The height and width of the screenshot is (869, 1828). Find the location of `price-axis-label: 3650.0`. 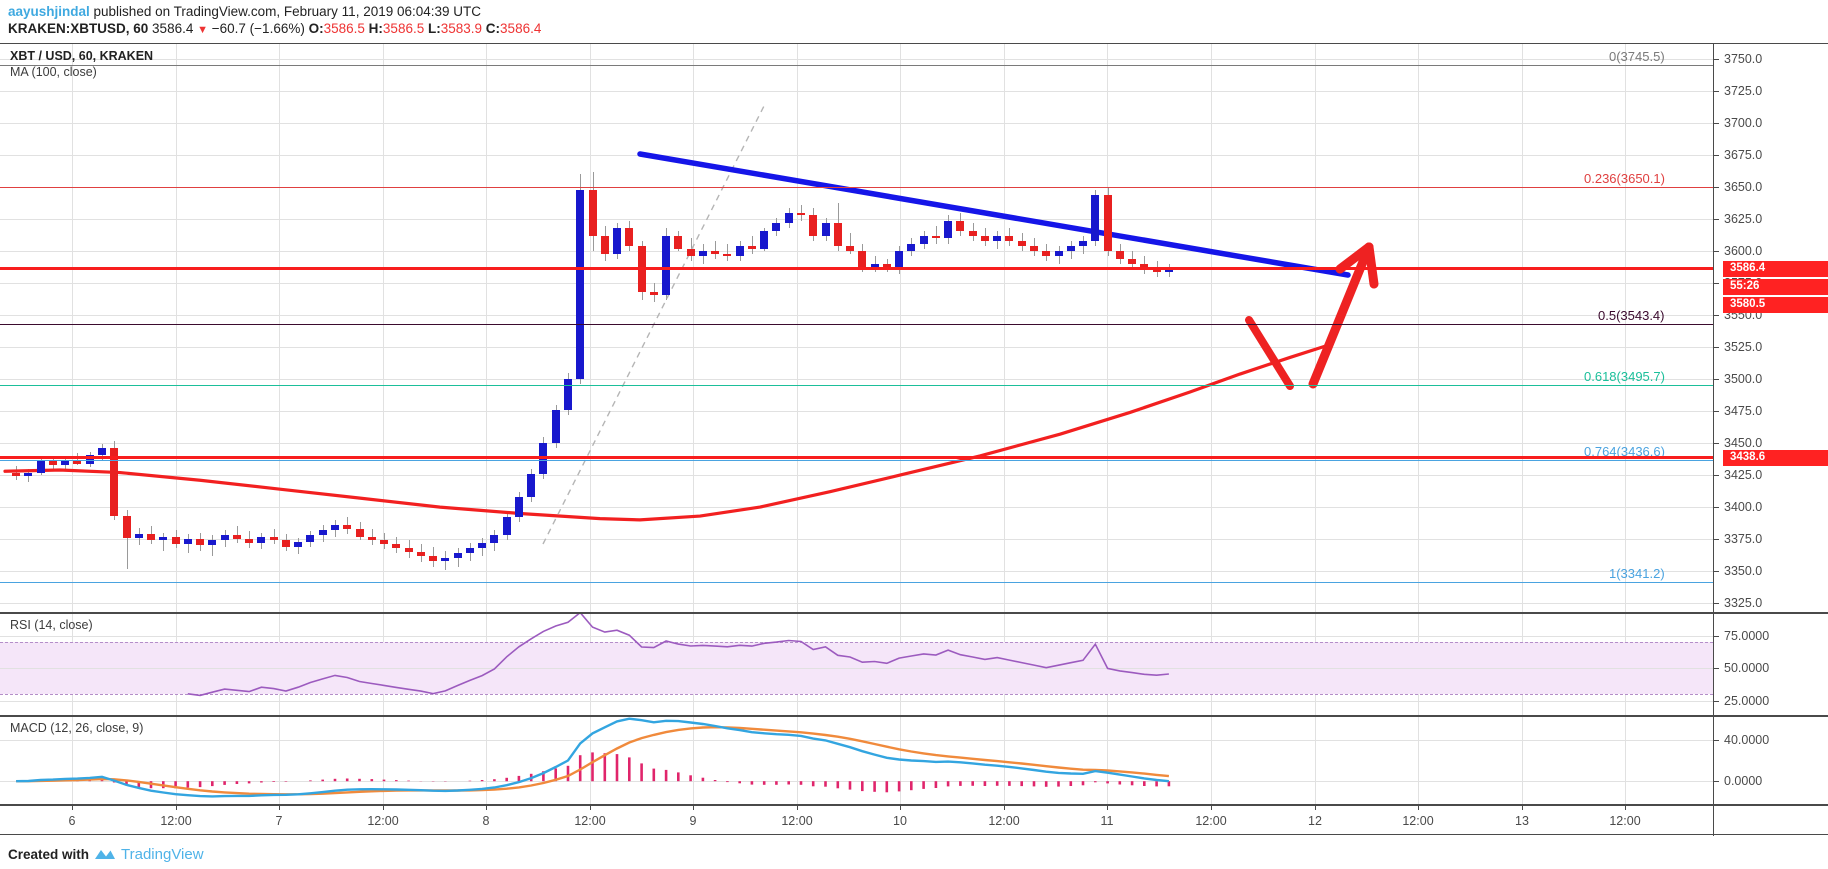

price-axis-label: 3650.0 is located at coordinates (1743, 187).